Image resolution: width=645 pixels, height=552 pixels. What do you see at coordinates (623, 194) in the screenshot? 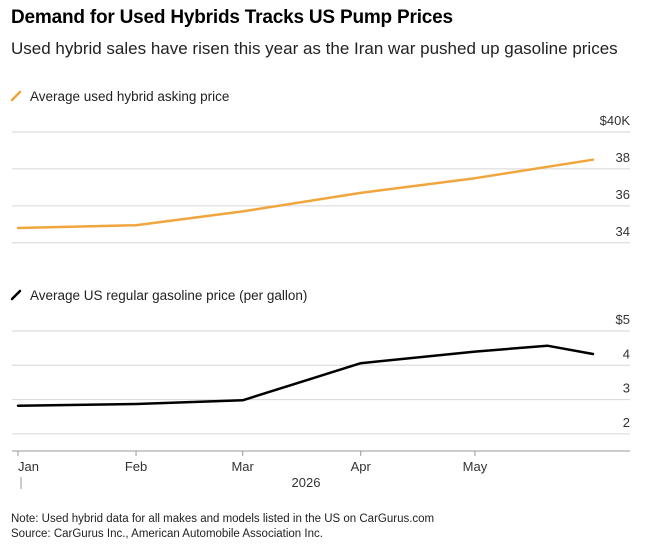
I see `y-tick-label: 36` at bounding box center [623, 194].